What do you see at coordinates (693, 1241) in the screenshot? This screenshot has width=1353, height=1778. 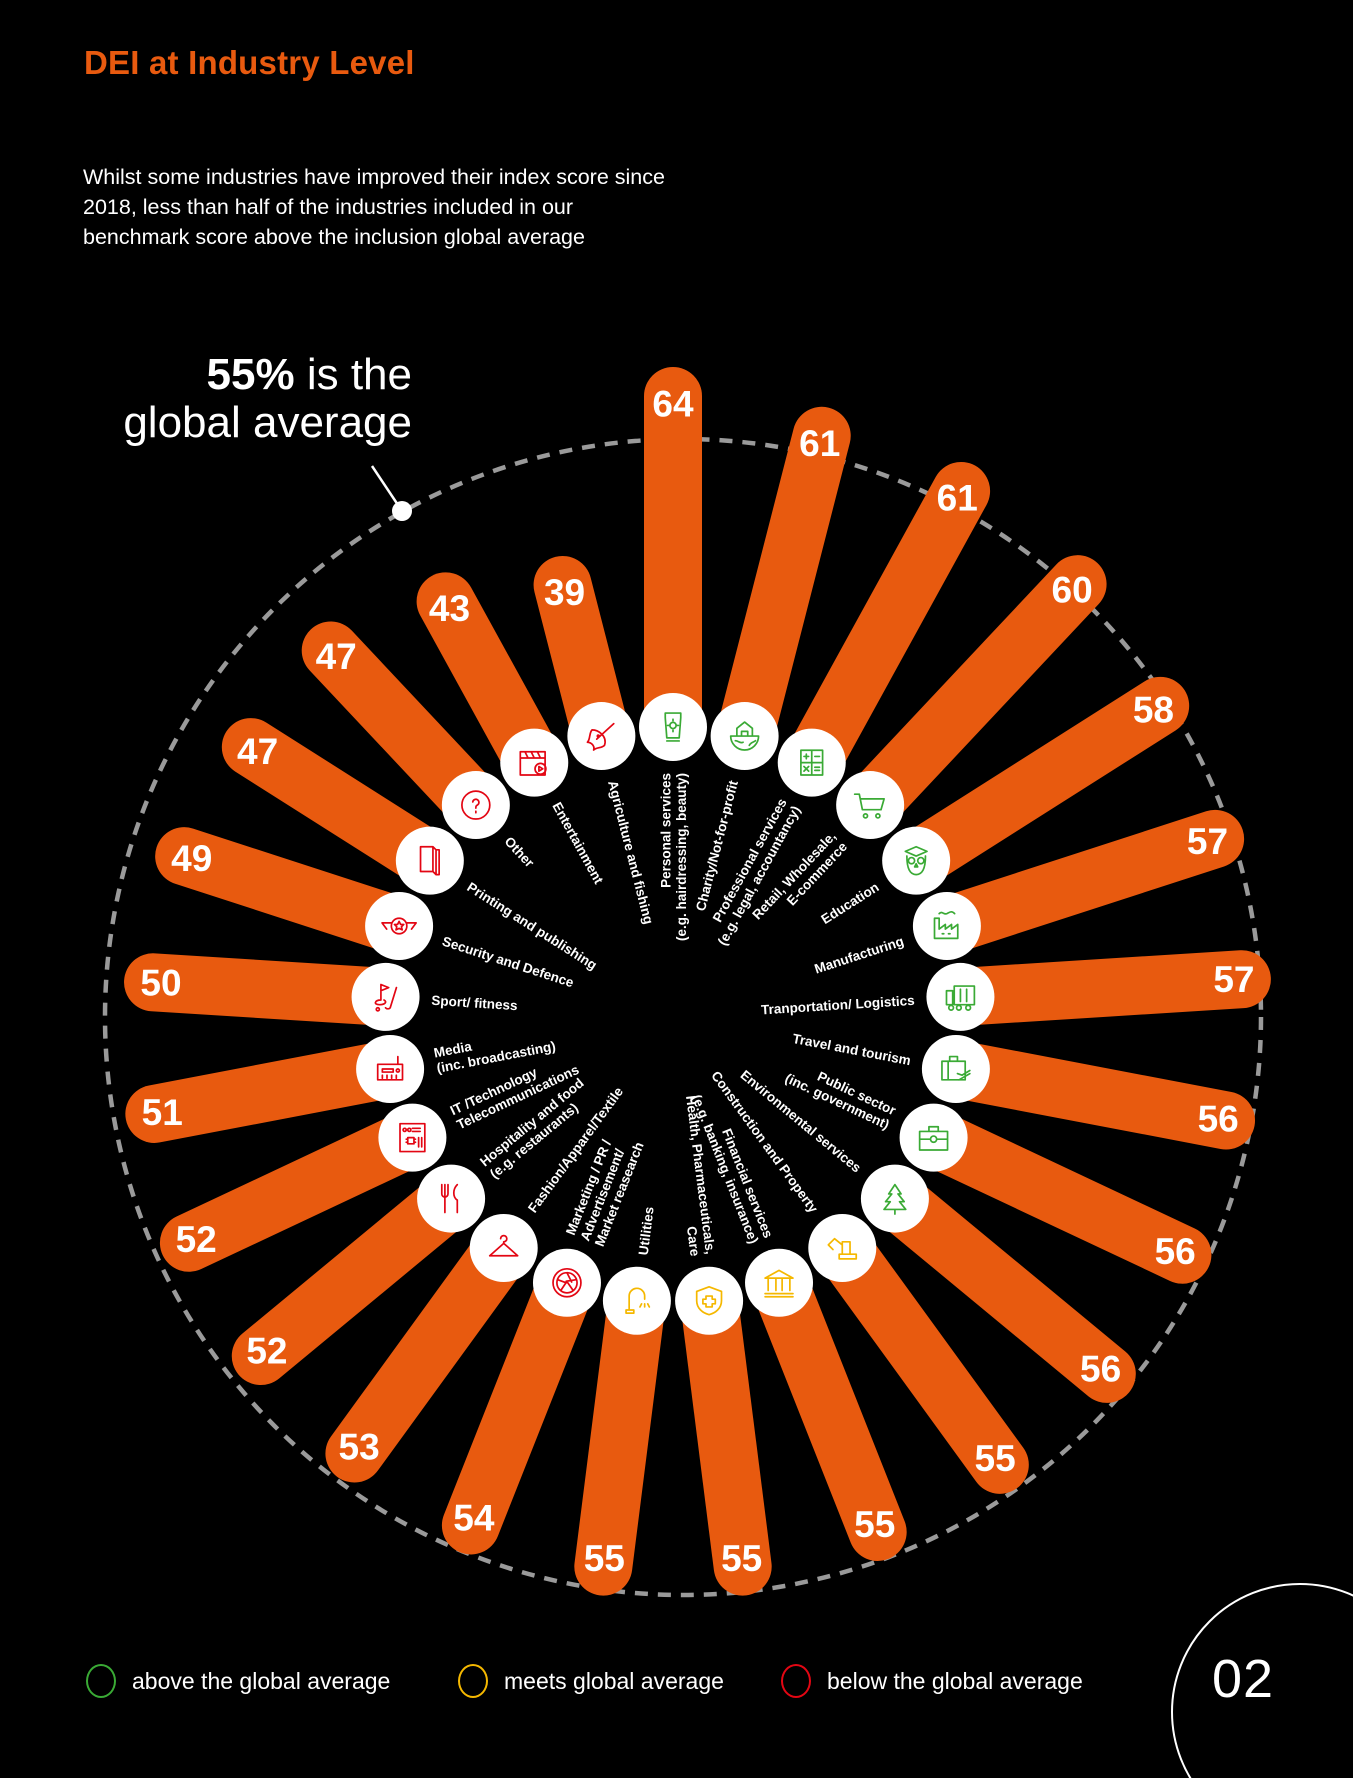 I see `category-label-line: Care` at bounding box center [693, 1241].